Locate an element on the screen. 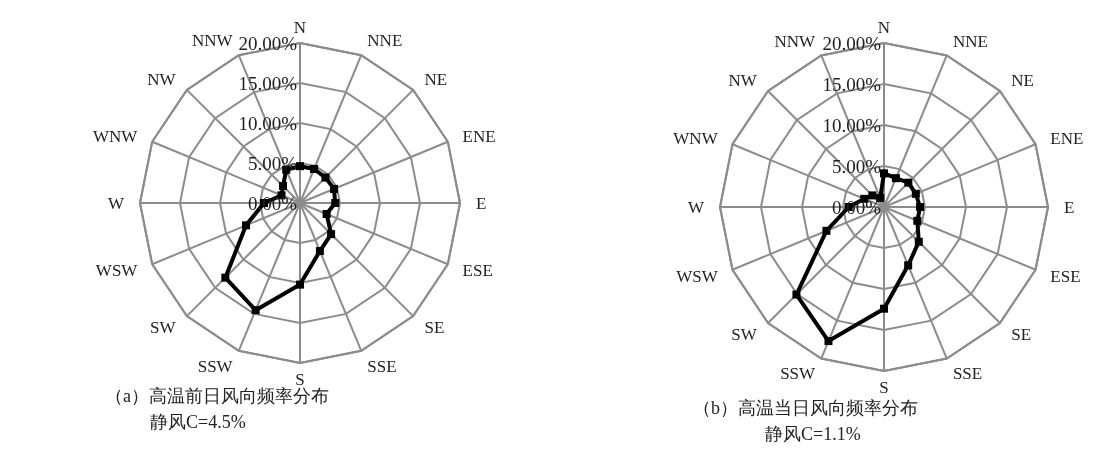 This screenshot has height=473, width=1102. spoke-label: S is located at coordinates (884, 387).